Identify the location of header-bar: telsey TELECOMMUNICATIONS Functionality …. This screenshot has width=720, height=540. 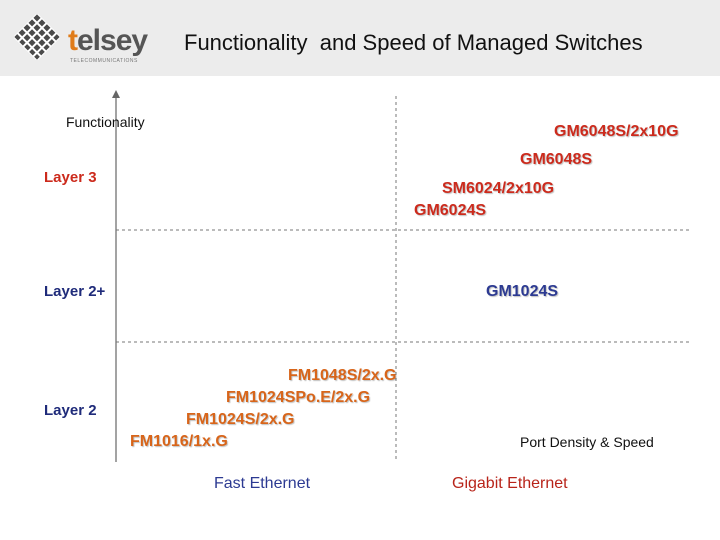
(360, 38).